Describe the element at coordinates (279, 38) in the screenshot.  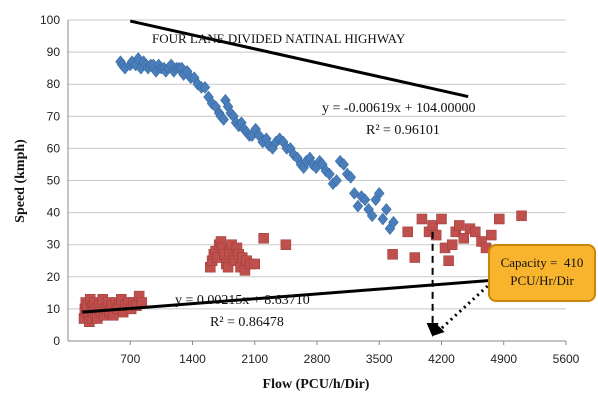
I see `chart-title: FOUR LANE DIVIDED NATINAL HIGHWAY` at that location.